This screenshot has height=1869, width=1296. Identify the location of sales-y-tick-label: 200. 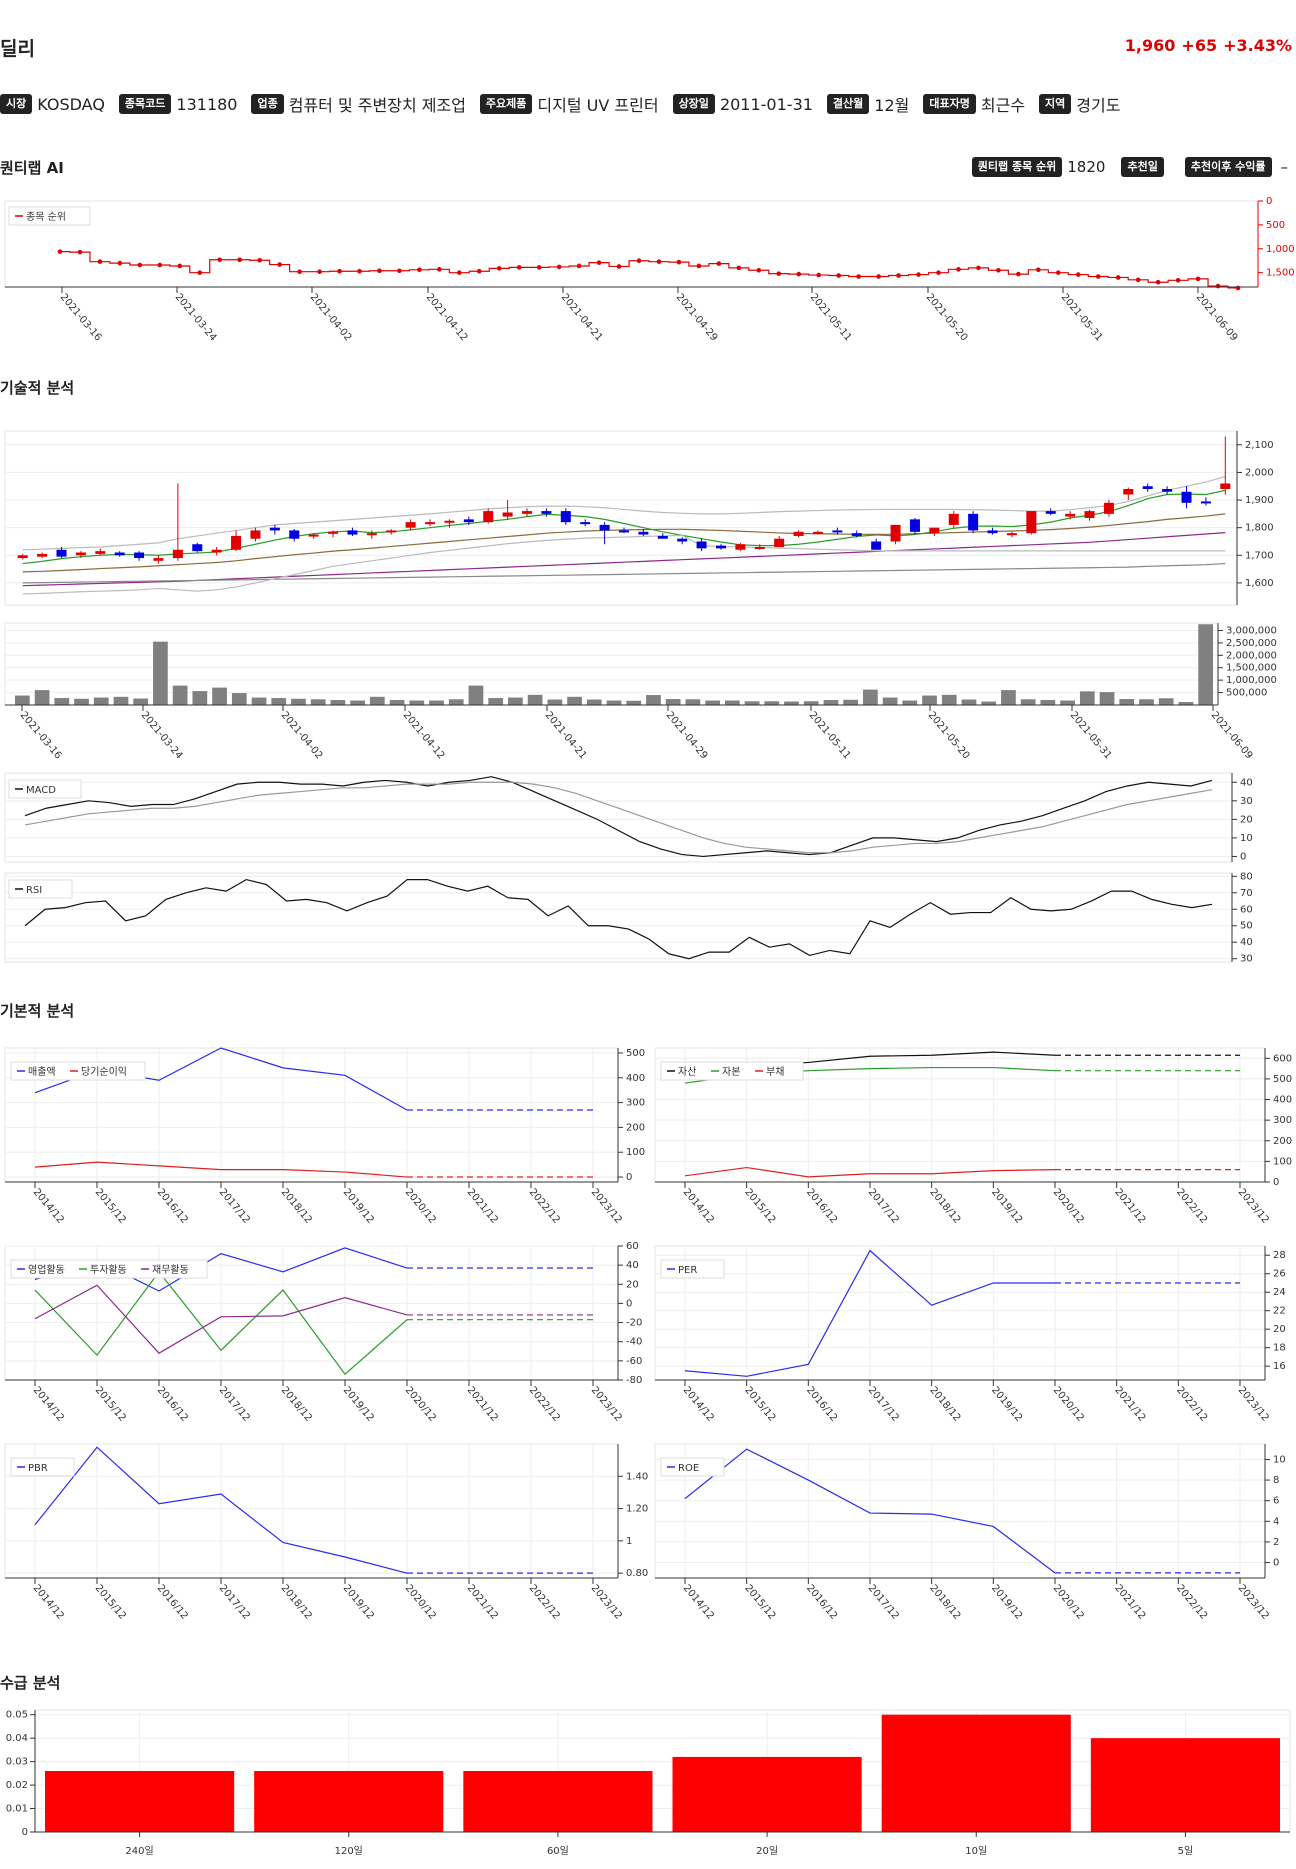
(635, 1127).